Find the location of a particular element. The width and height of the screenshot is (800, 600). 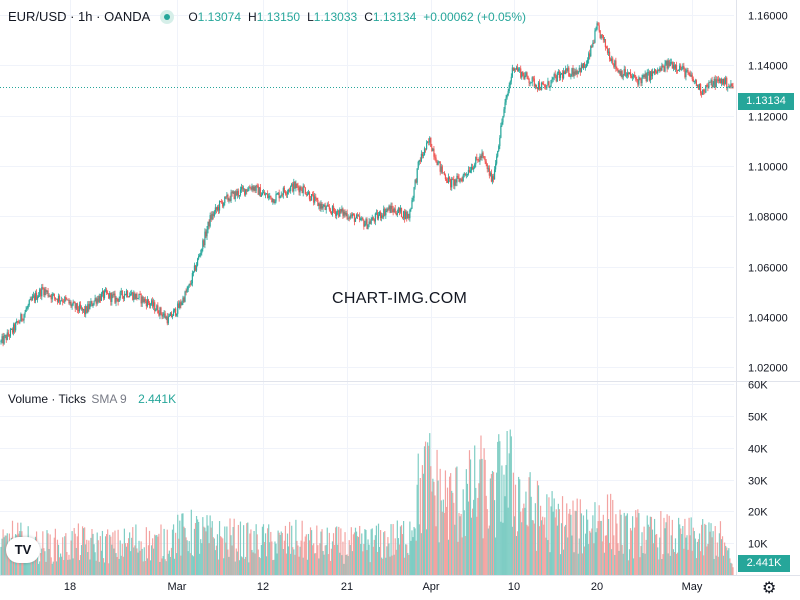

volume-title: Volume · Ticks is located at coordinates (47, 399).